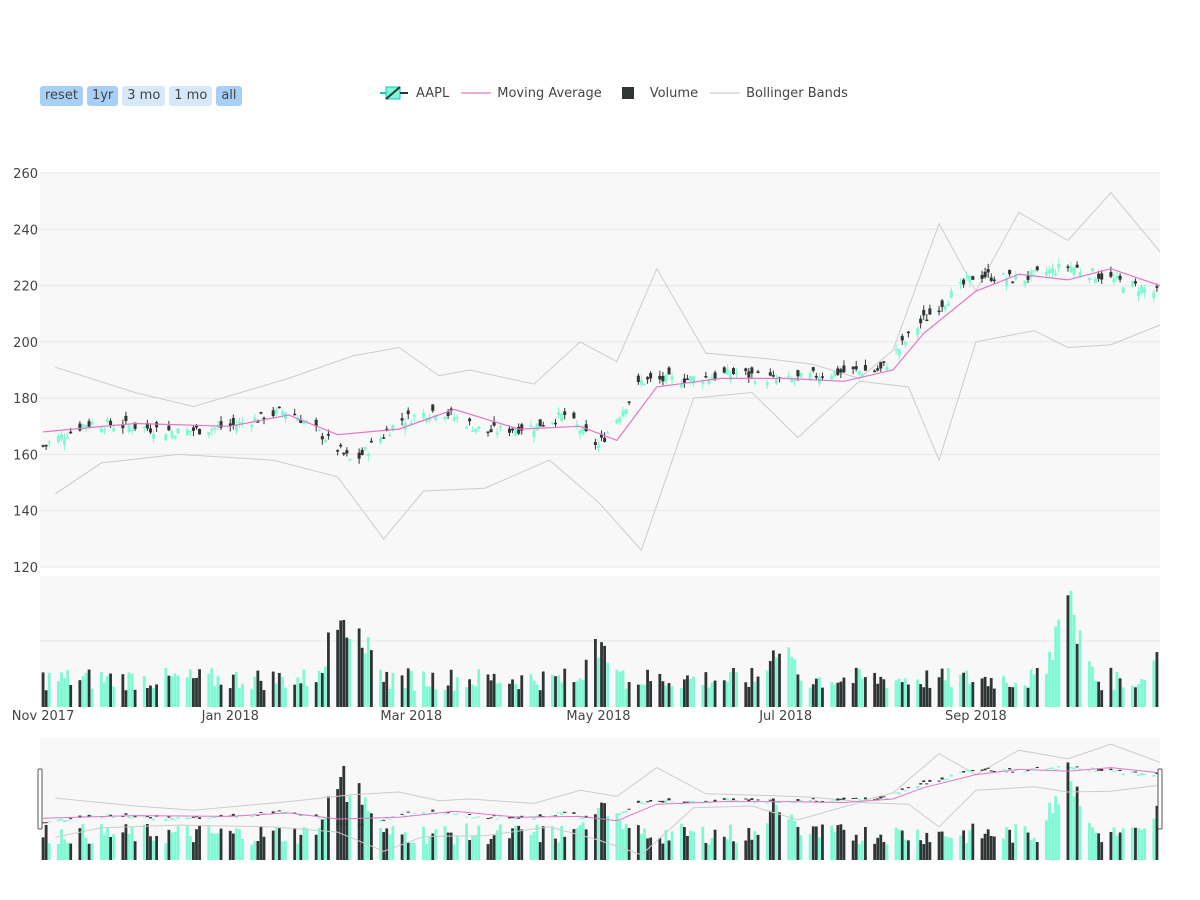 Image resolution: width=1200 pixels, height=900 pixels. I want to click on range-slider-right-handle, so click(1160, 799).